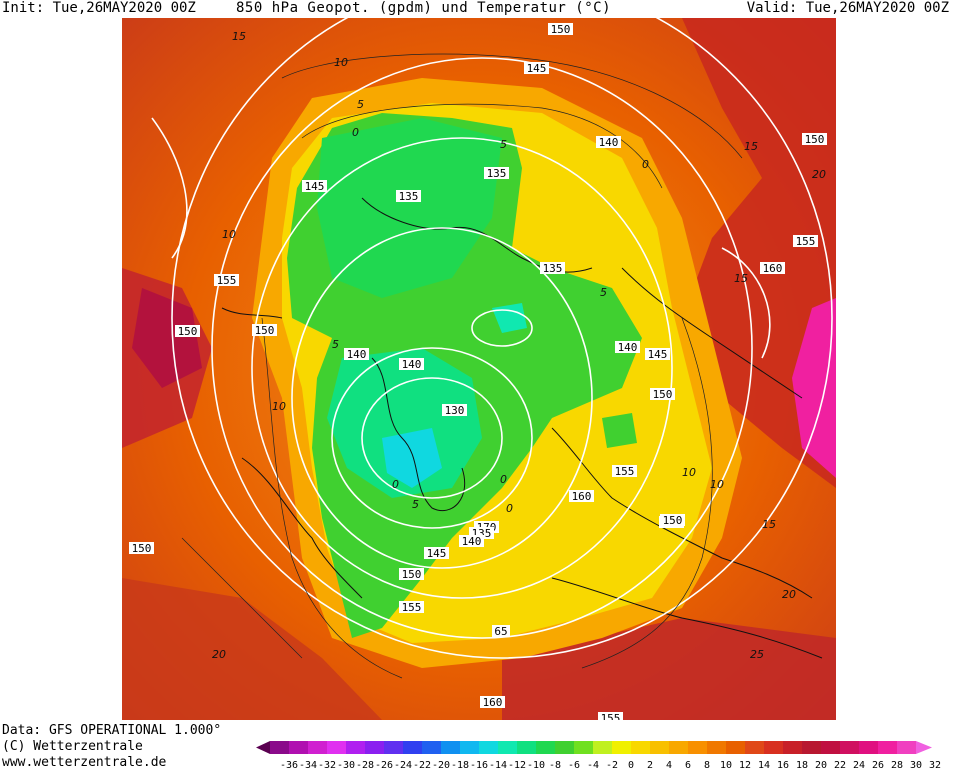 The width and height of the screenshot is (959, 770). What do you see at coordinates (479, 765) in the screenshot?
I see `colorbar-tick-label: -16` at bounding box center [479, 765].